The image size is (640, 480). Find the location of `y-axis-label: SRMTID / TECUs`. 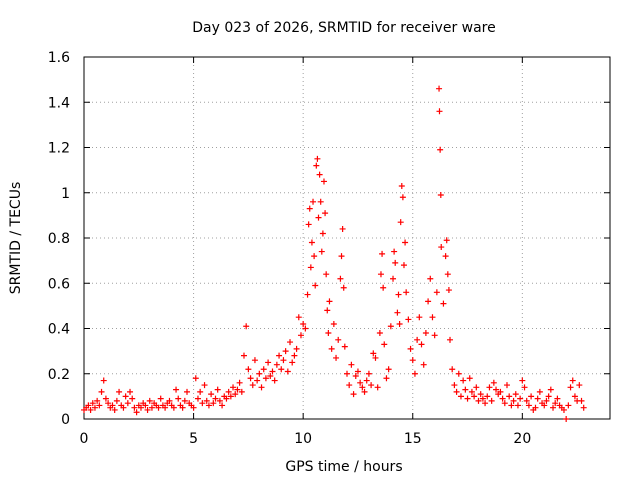

y-axis-label: SRMTID / TECUs is located at coordinates (16, 238).